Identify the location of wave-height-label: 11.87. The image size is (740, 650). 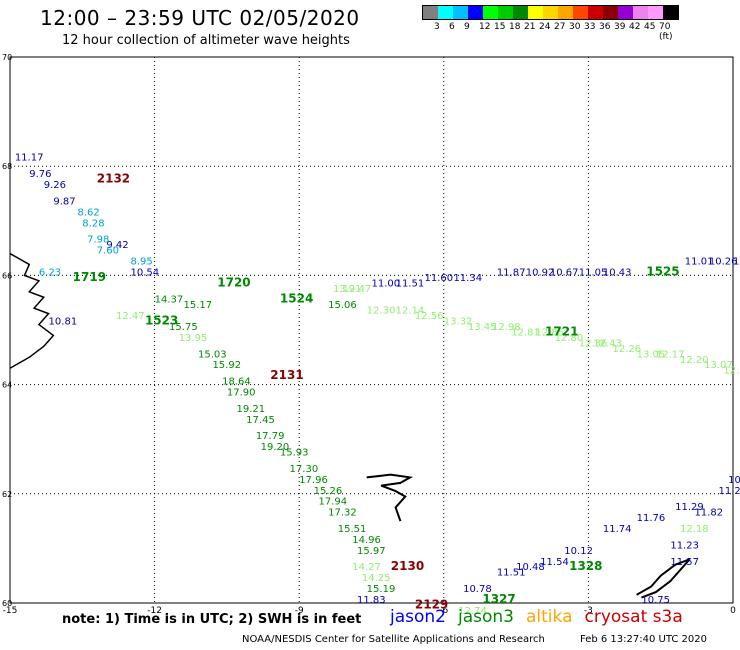
(511, 272).